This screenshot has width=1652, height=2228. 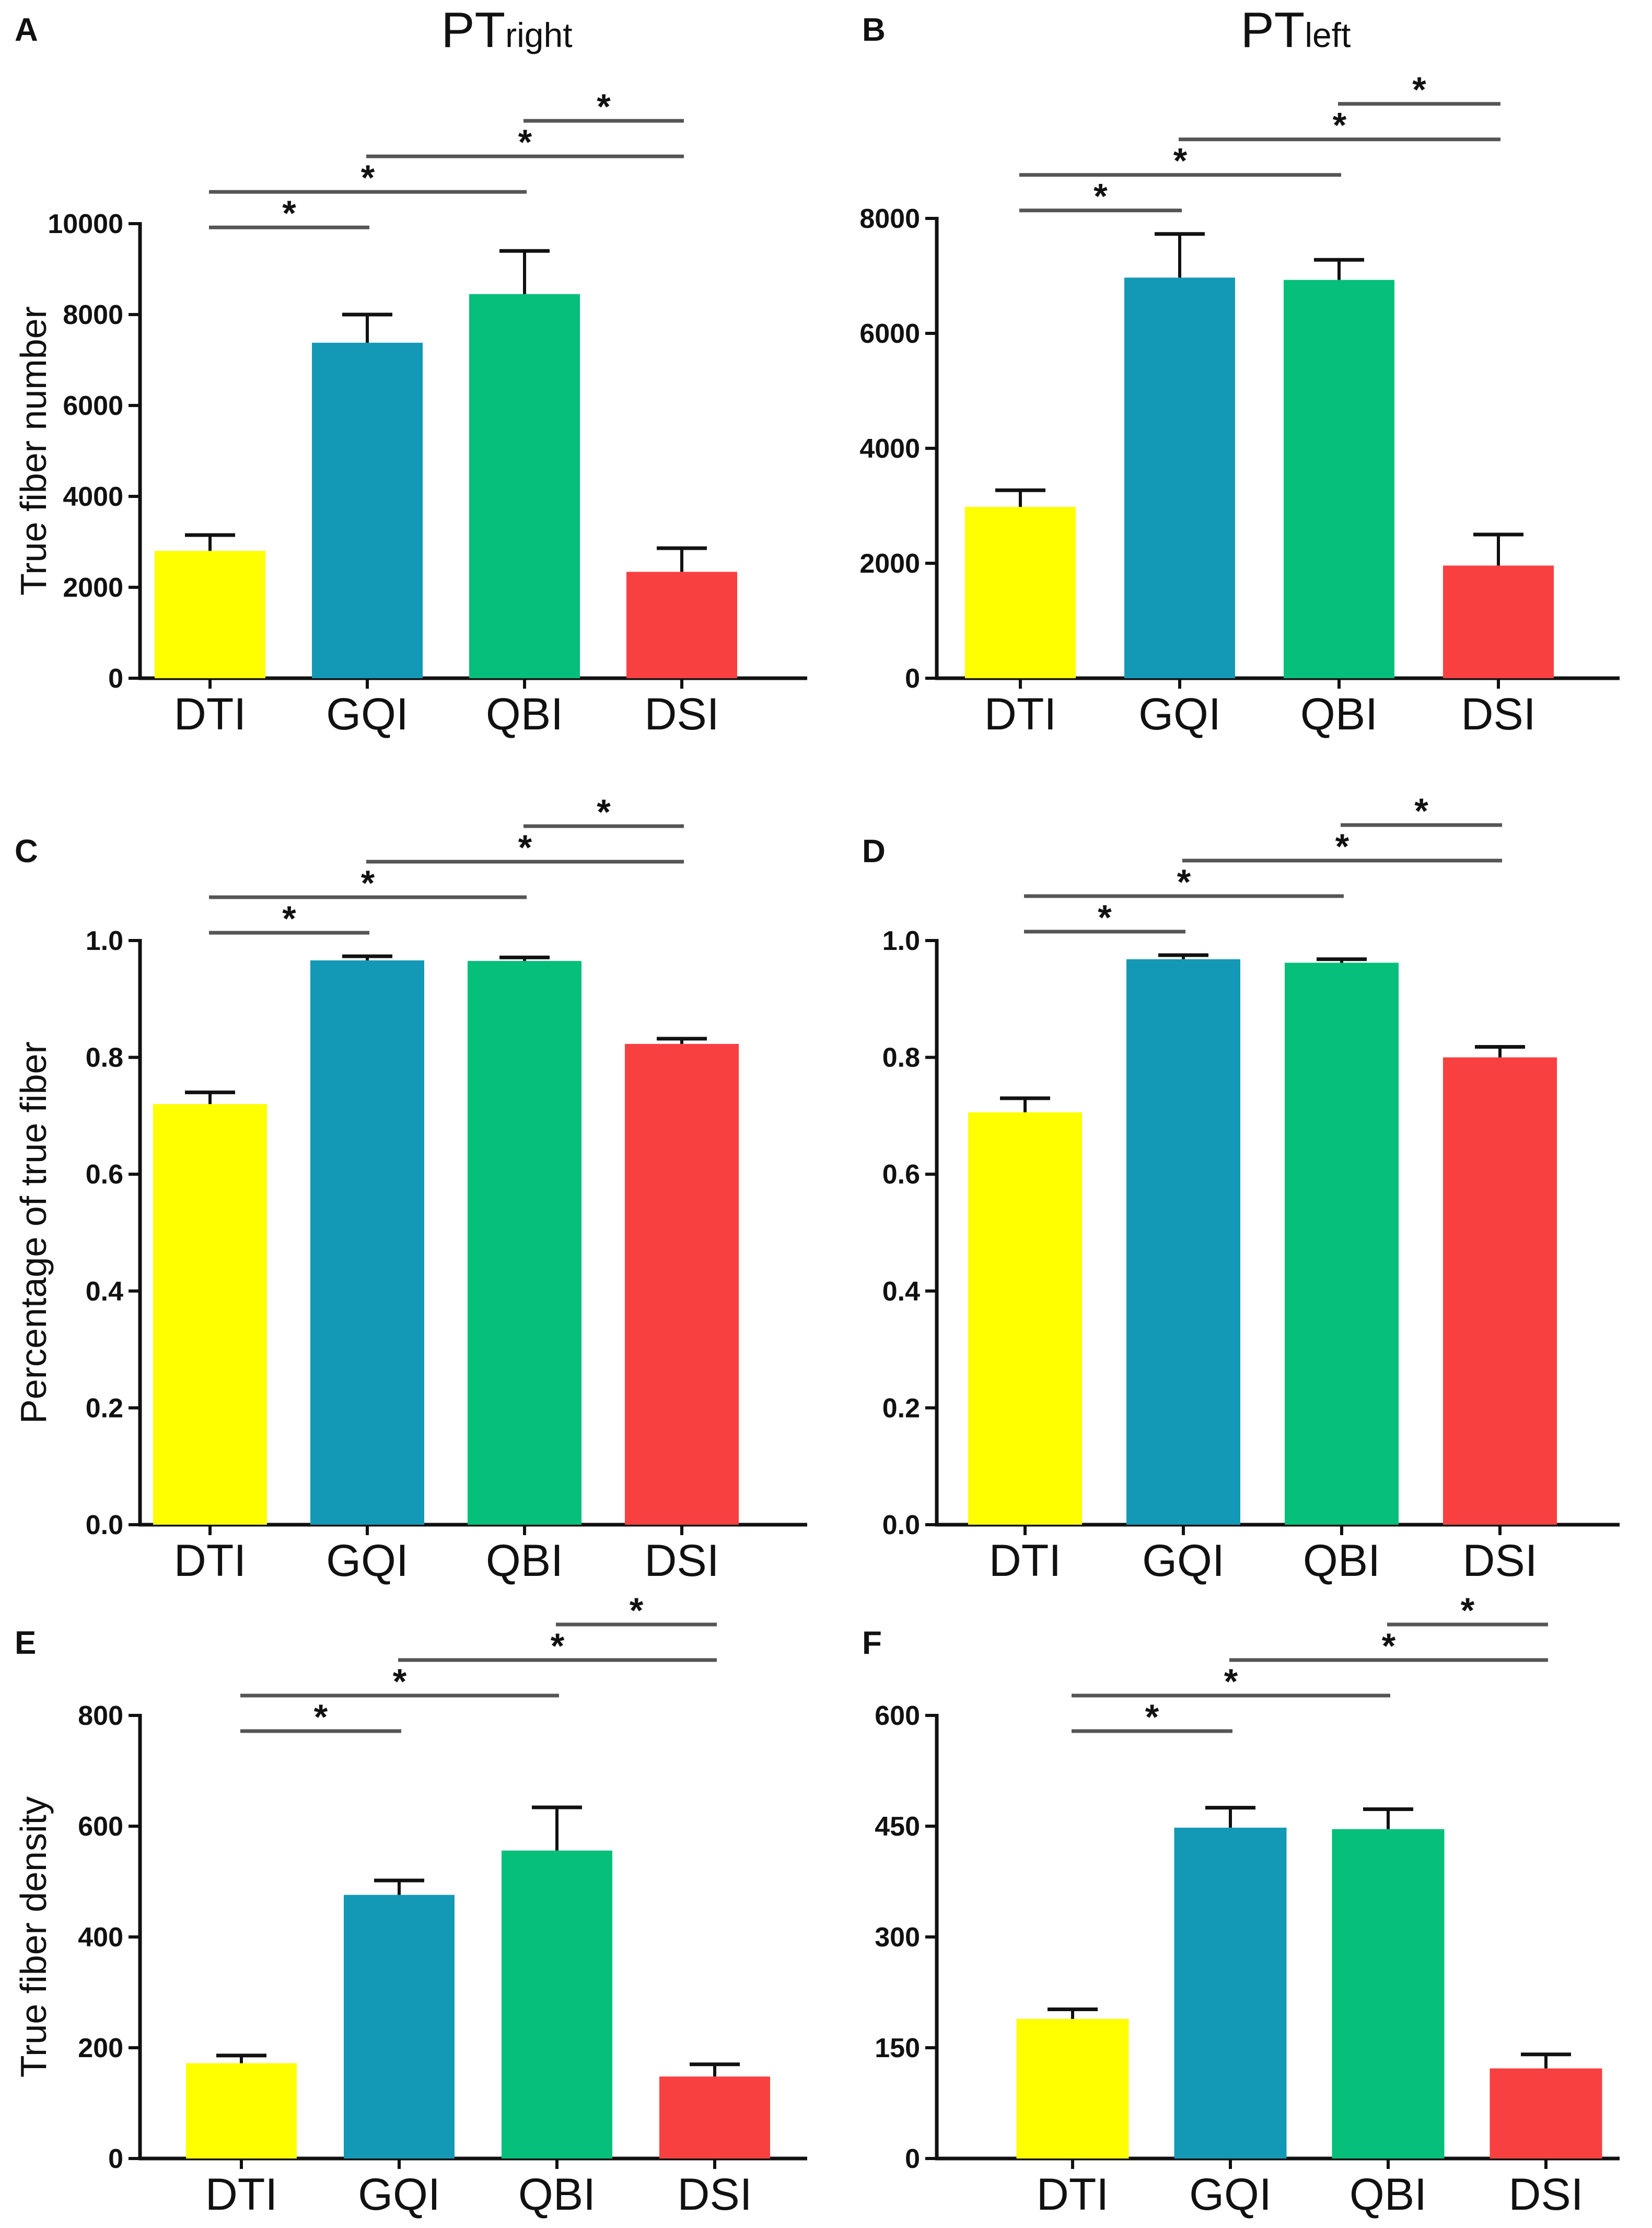 I want to click on significance-star-c-1-3: *, so click(x=525, y=847).